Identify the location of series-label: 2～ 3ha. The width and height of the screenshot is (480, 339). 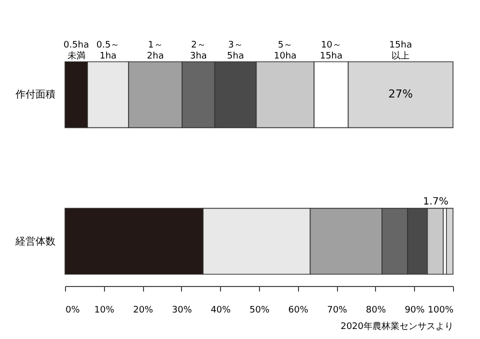
(198, 51).